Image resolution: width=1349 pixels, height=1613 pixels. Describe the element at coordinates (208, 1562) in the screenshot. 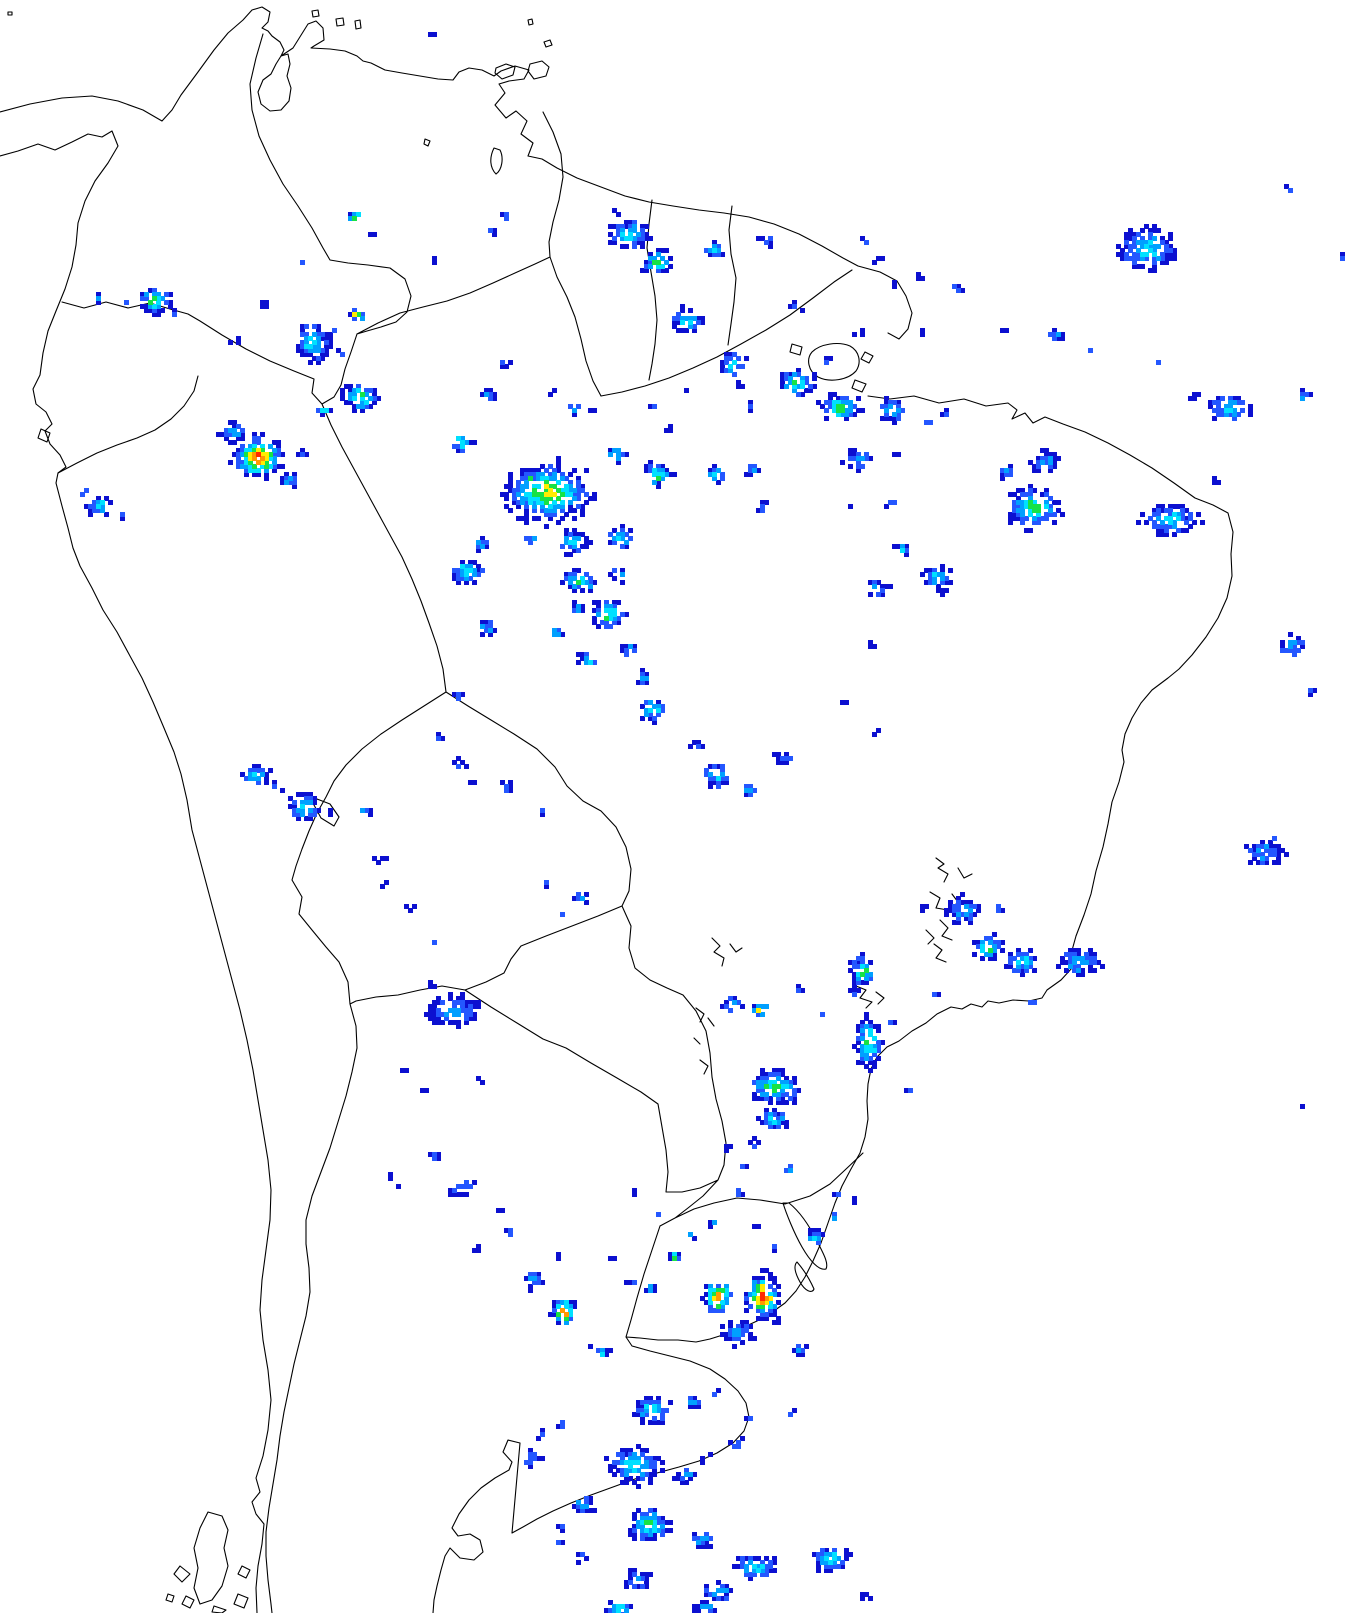

I see `south-chile-islands` at that location.